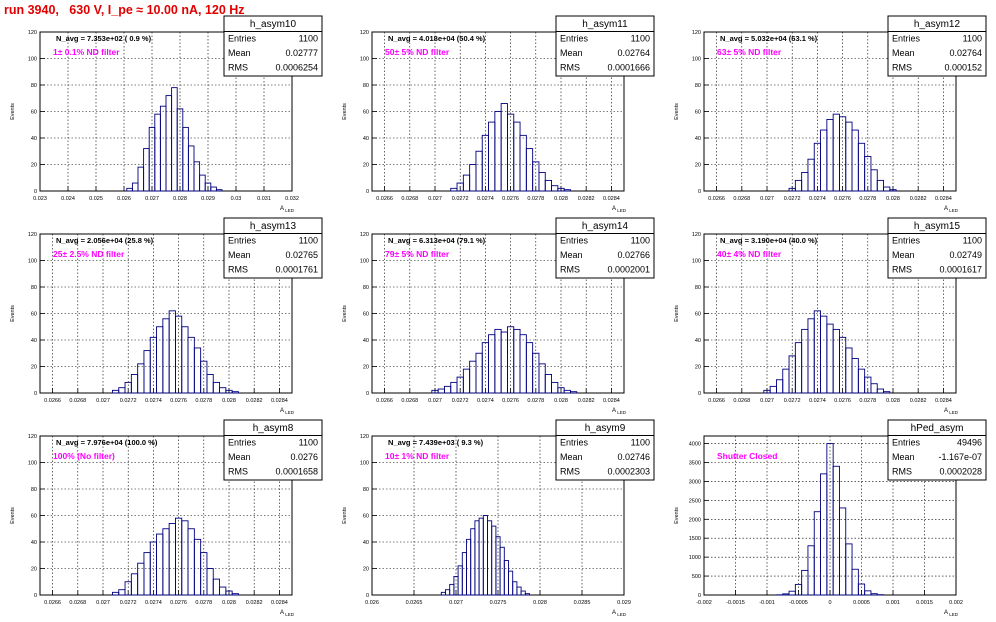 The height and width of the screenshot is (622, 996). I want to click on stats-mean-value: 0.02766, so click(633, 255).